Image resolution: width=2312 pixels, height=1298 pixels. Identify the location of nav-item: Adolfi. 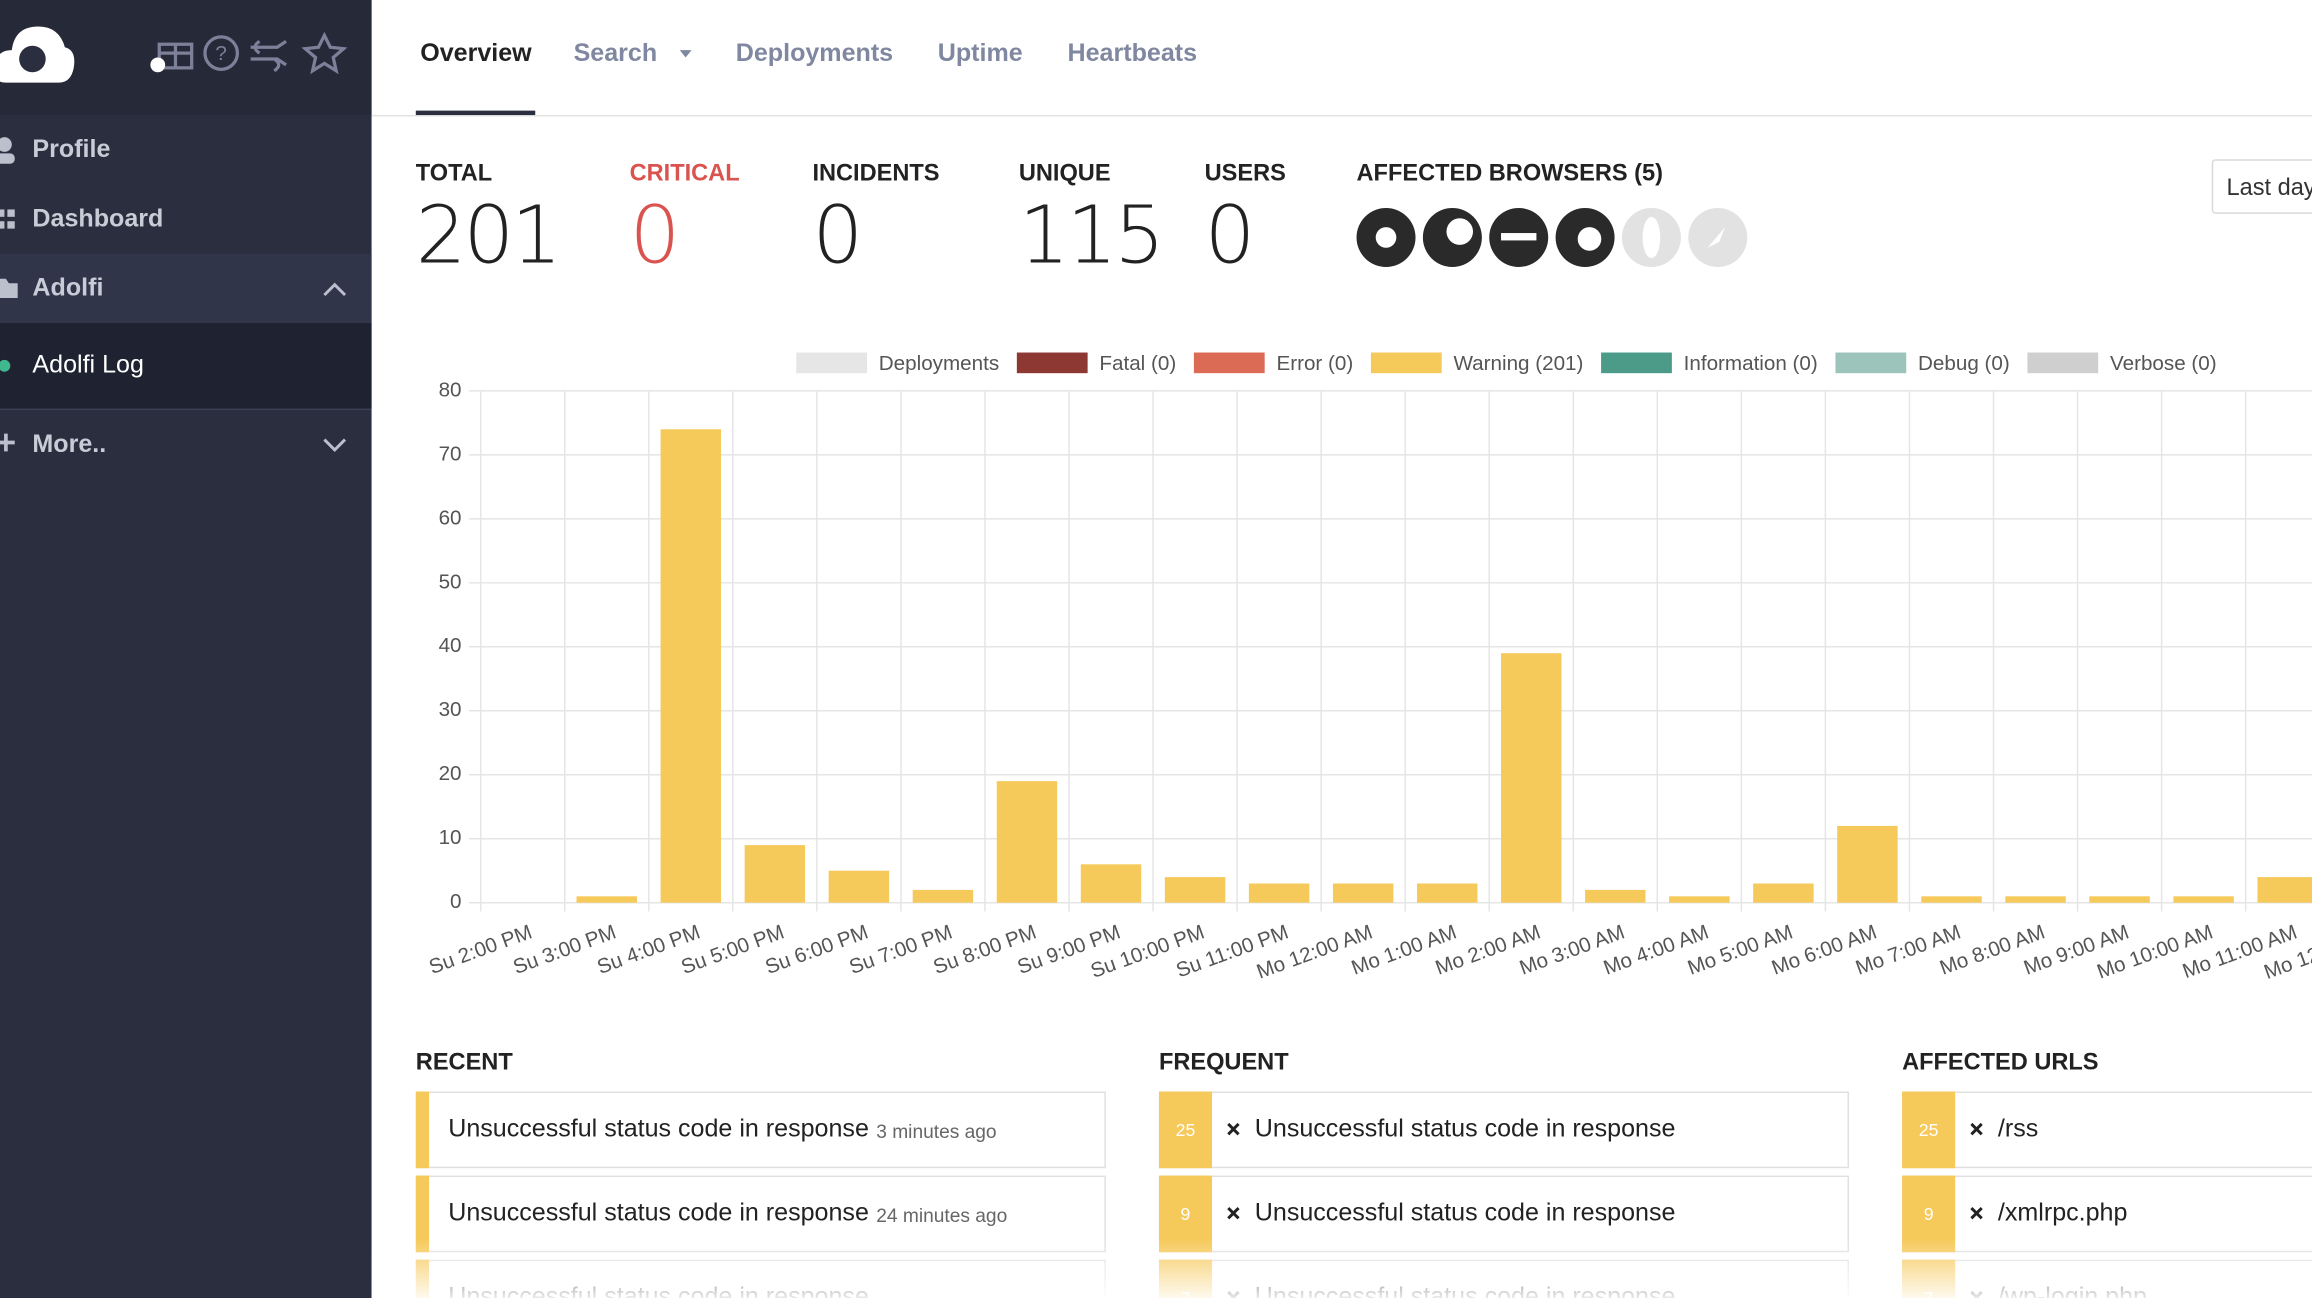
(67, 288).